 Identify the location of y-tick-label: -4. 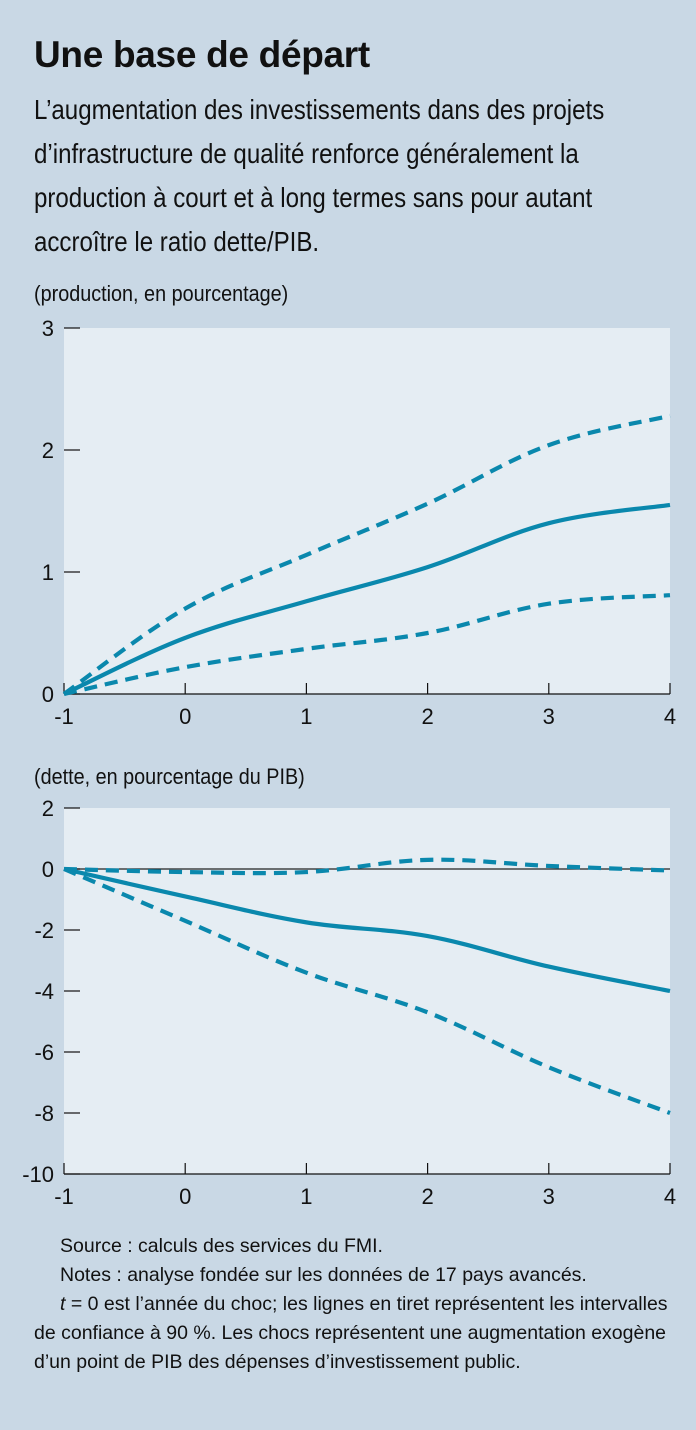
(44, 991).